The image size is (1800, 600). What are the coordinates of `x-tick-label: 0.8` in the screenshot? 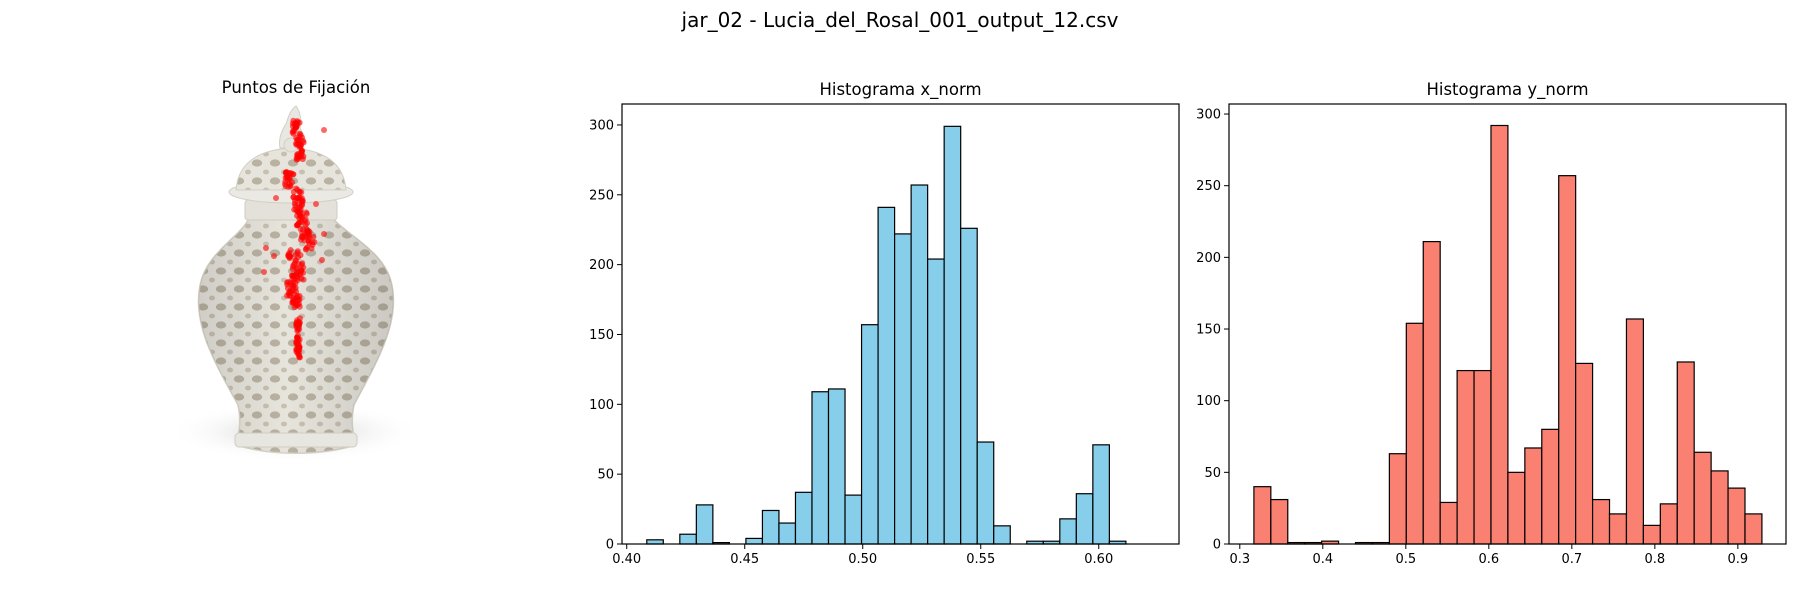 It's located at (1654, 559).